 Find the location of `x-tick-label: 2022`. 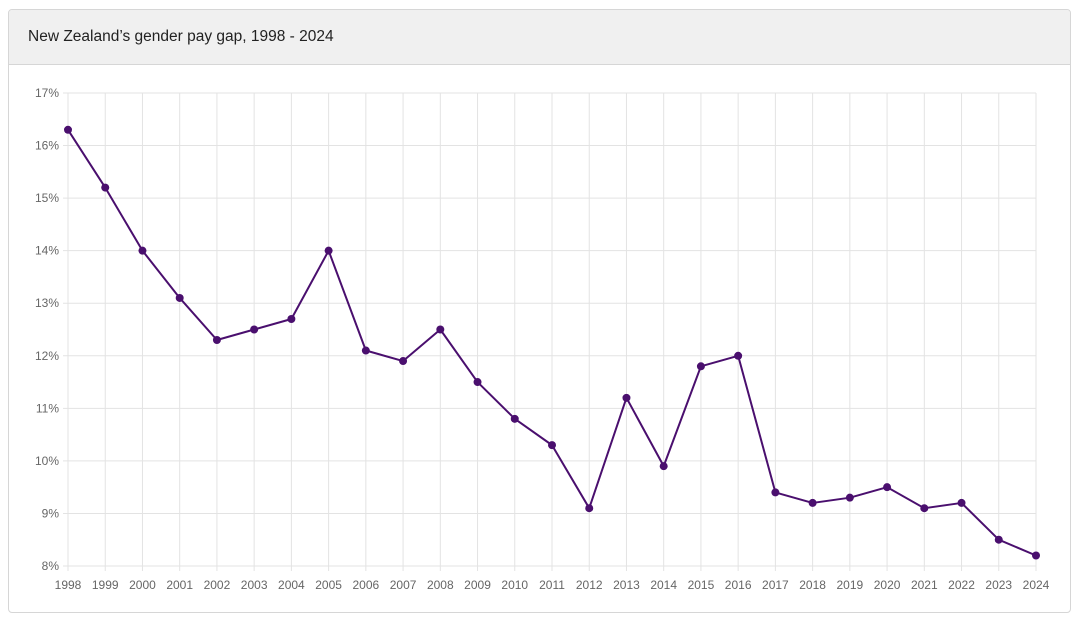

x-tick-label: 2022 is located at coordinates (961, 585).